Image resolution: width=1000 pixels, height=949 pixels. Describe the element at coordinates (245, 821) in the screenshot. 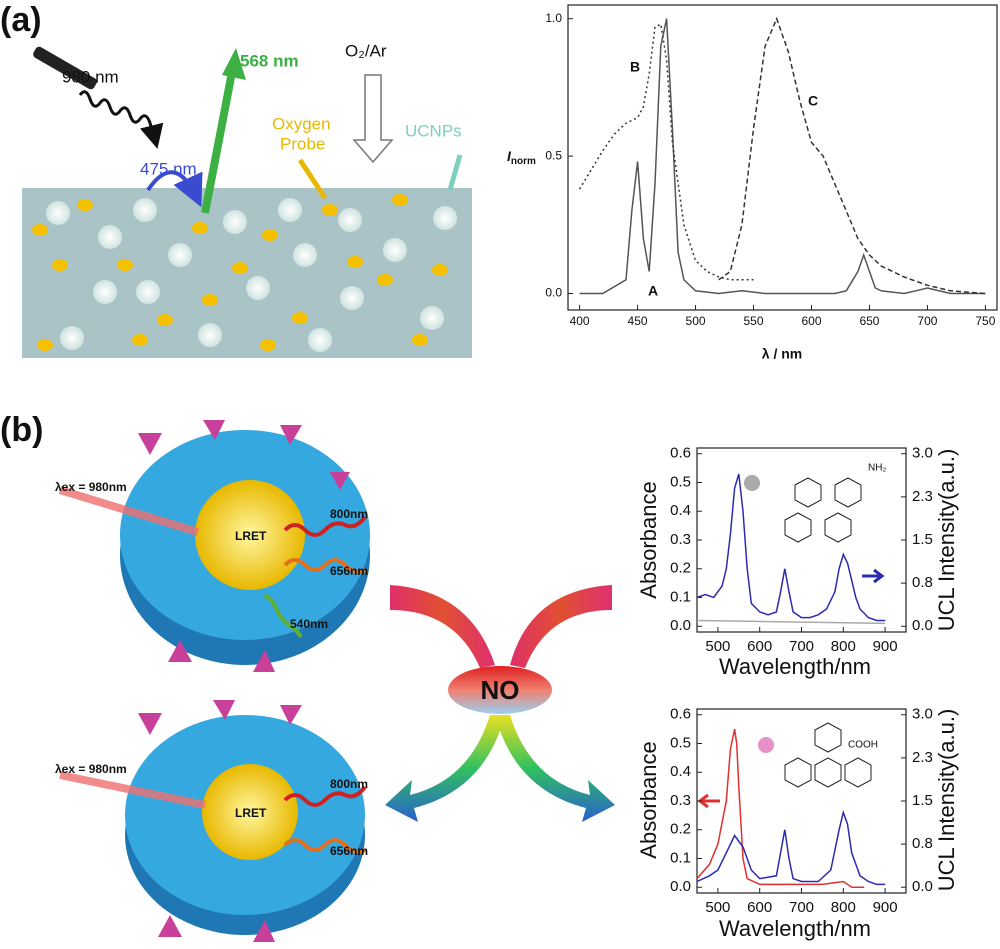

I see `nanoparticle-bottom` at that location.